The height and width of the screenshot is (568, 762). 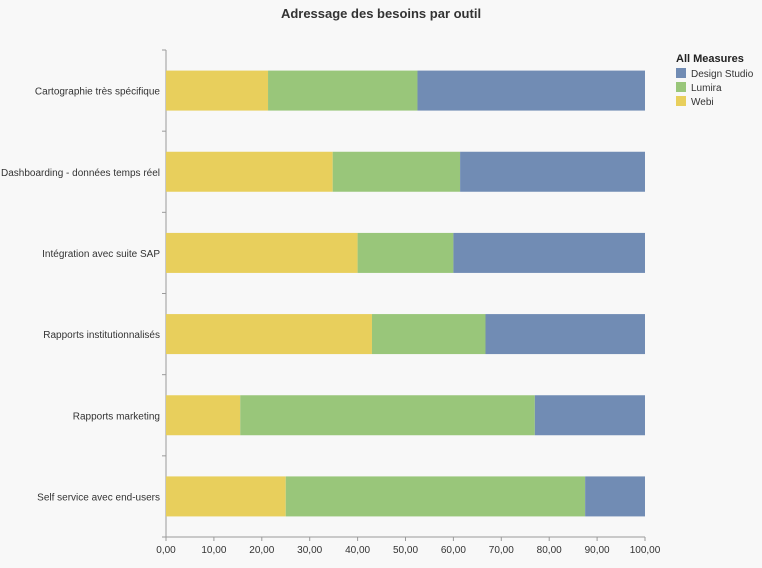 What do you see at coordinates (706, 88) in the screenshot?
I see `legend-label-lumira: Lumira` at bounding box center [706, 88].